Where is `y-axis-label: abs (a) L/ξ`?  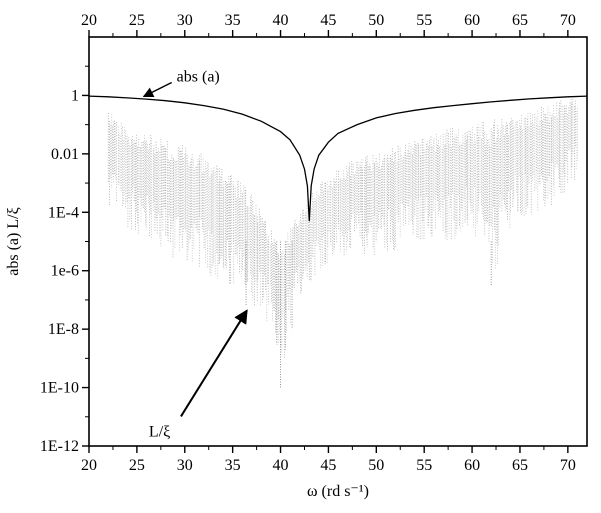 y-axis-label: abs (a) L/ξ is located at coordinates (13, 241).